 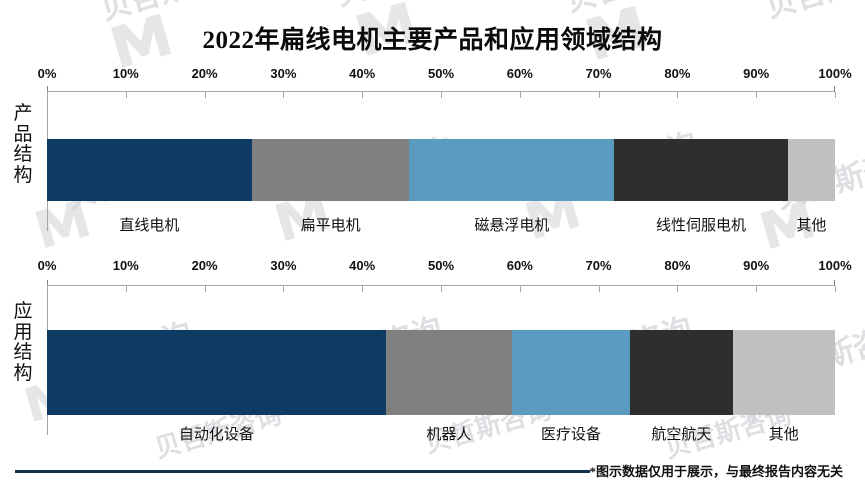 I want to click on bar-segment-label: 机器人, so click(x=449, y=435).